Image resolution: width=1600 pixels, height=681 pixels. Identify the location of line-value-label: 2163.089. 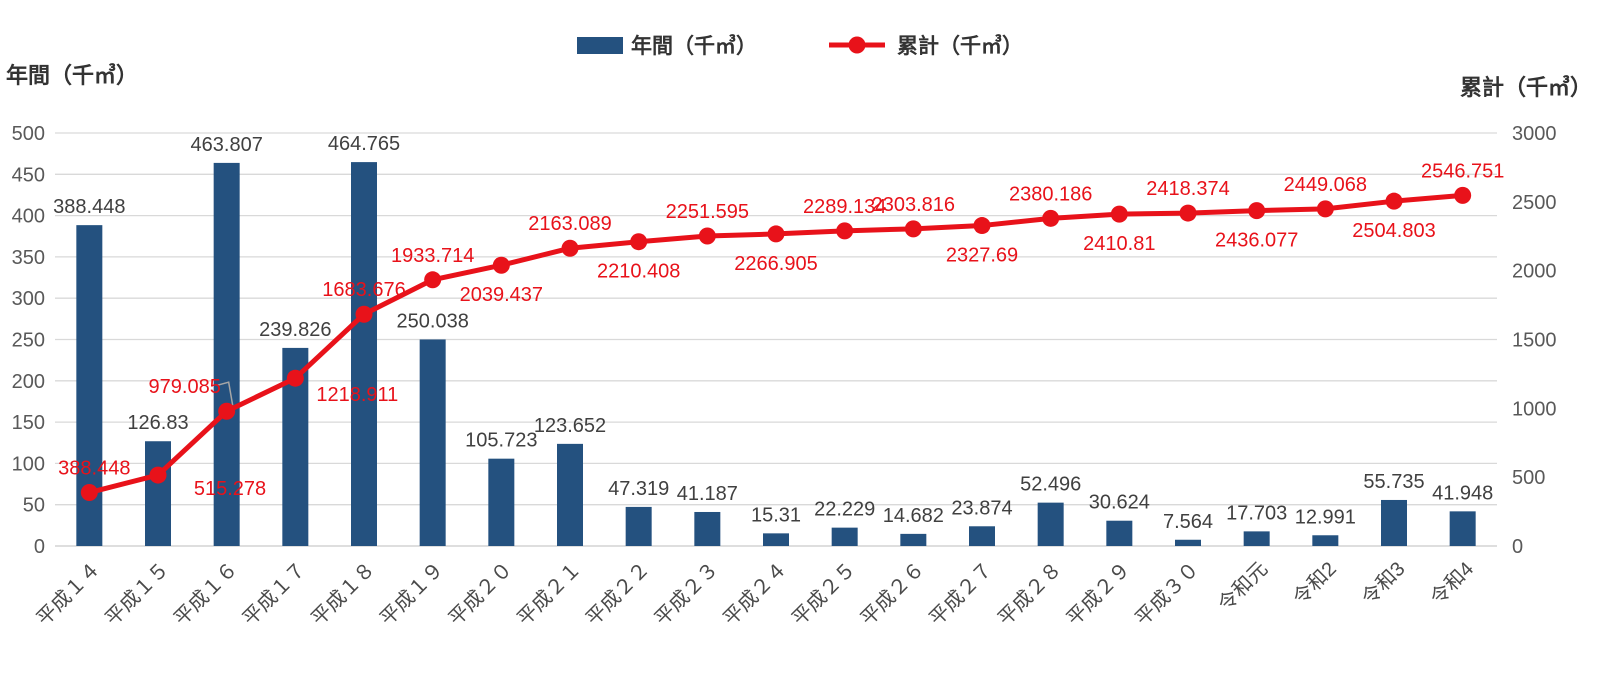
(569, 224).